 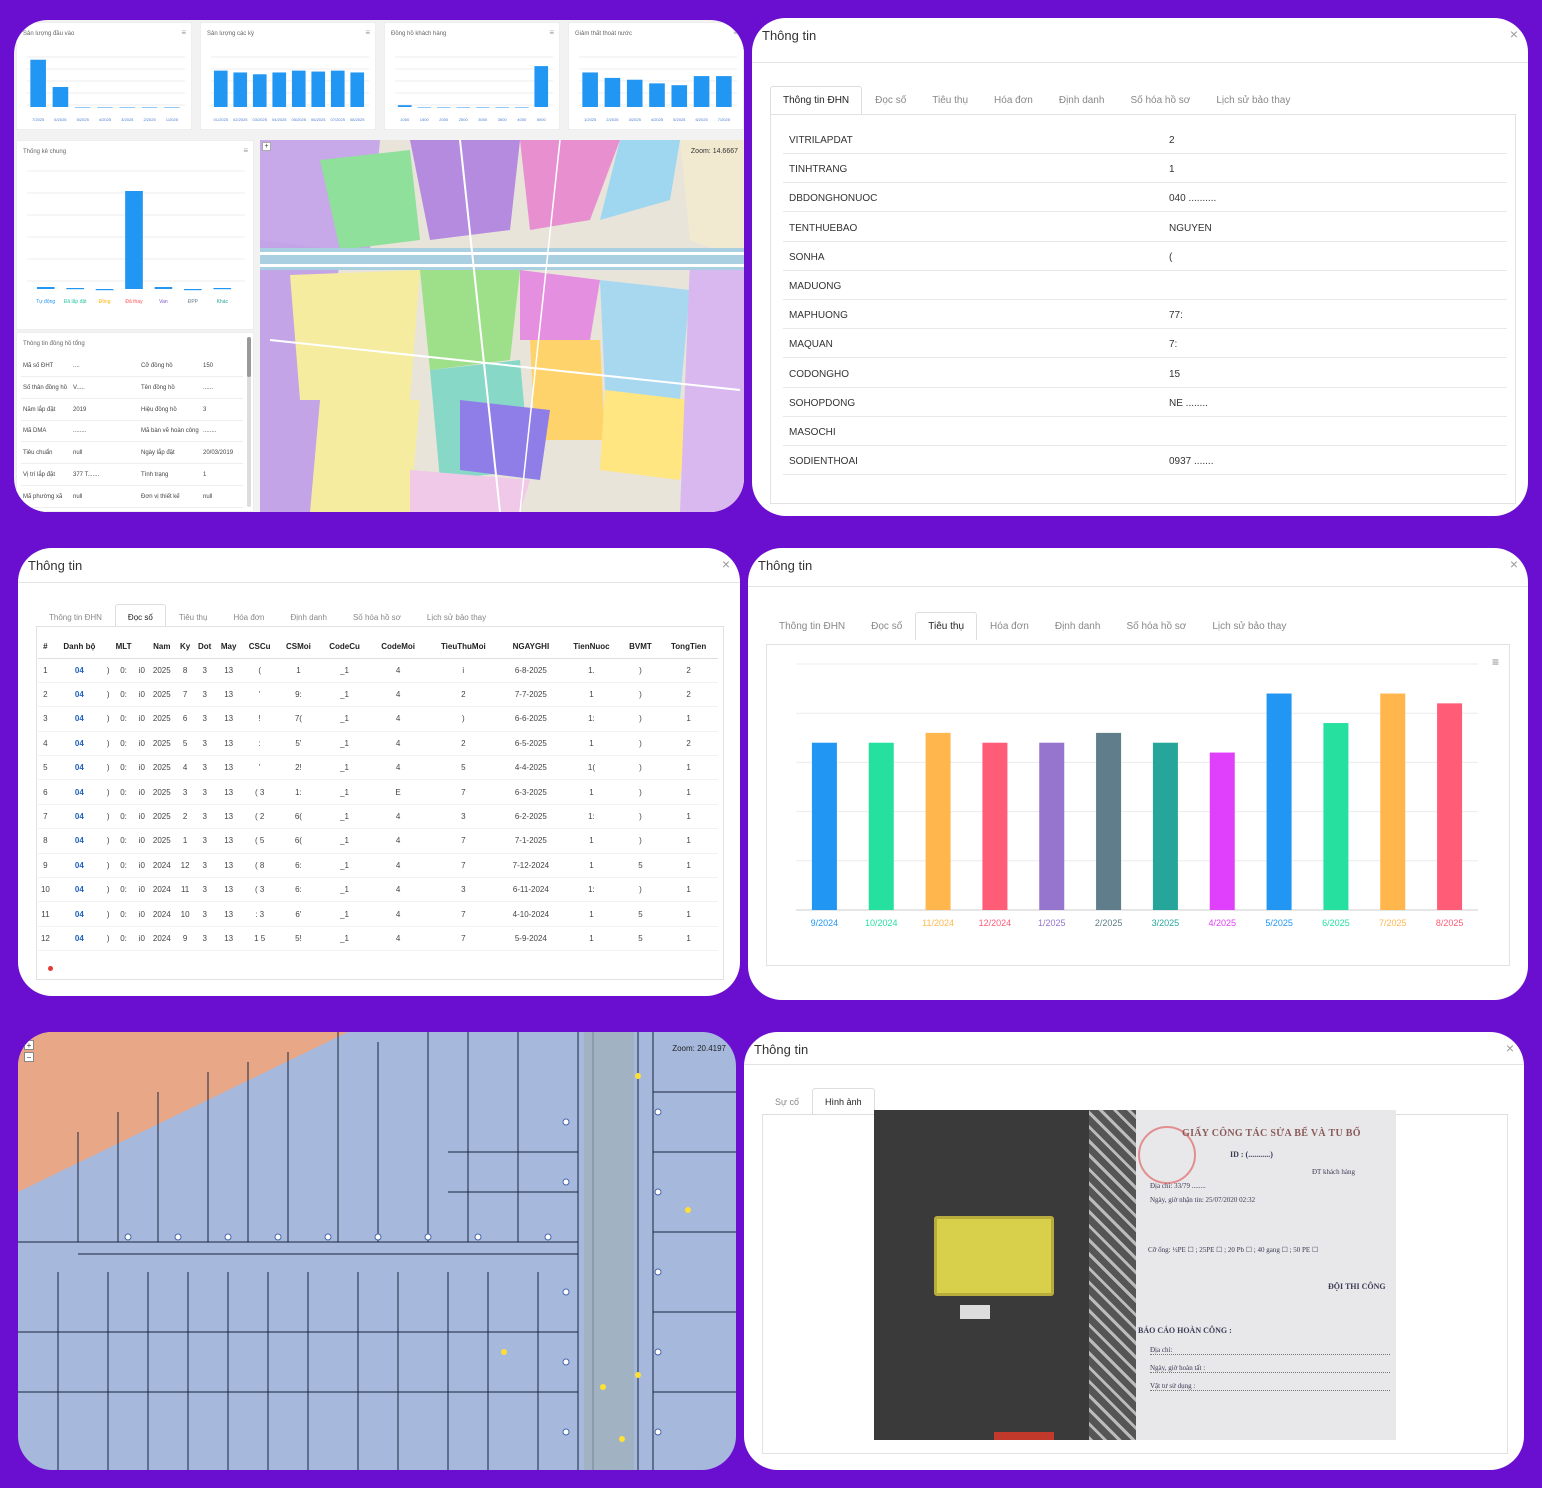 I want to click on table-row: 12 04) 0: i0 2024 9 3 13 1 5 5! _1 4 7 5-9-2024 1 5 1, so click(x=378, y=939).